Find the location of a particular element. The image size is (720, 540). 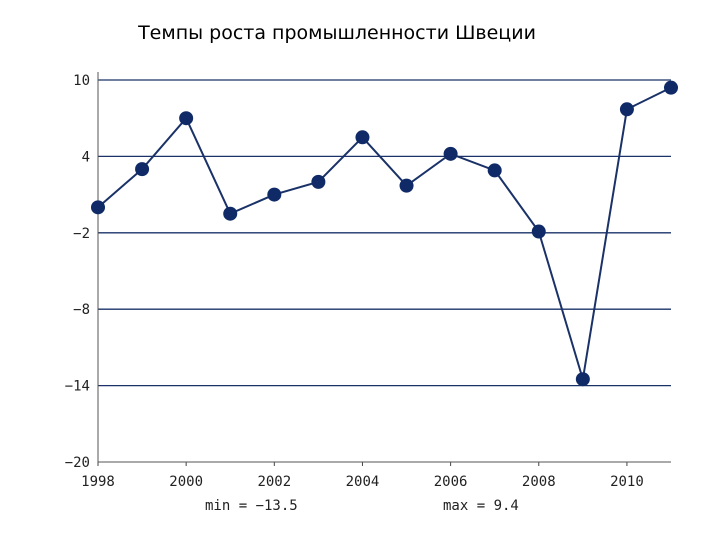

x-tick-label: 2006 is located at coordinates (451, 482).